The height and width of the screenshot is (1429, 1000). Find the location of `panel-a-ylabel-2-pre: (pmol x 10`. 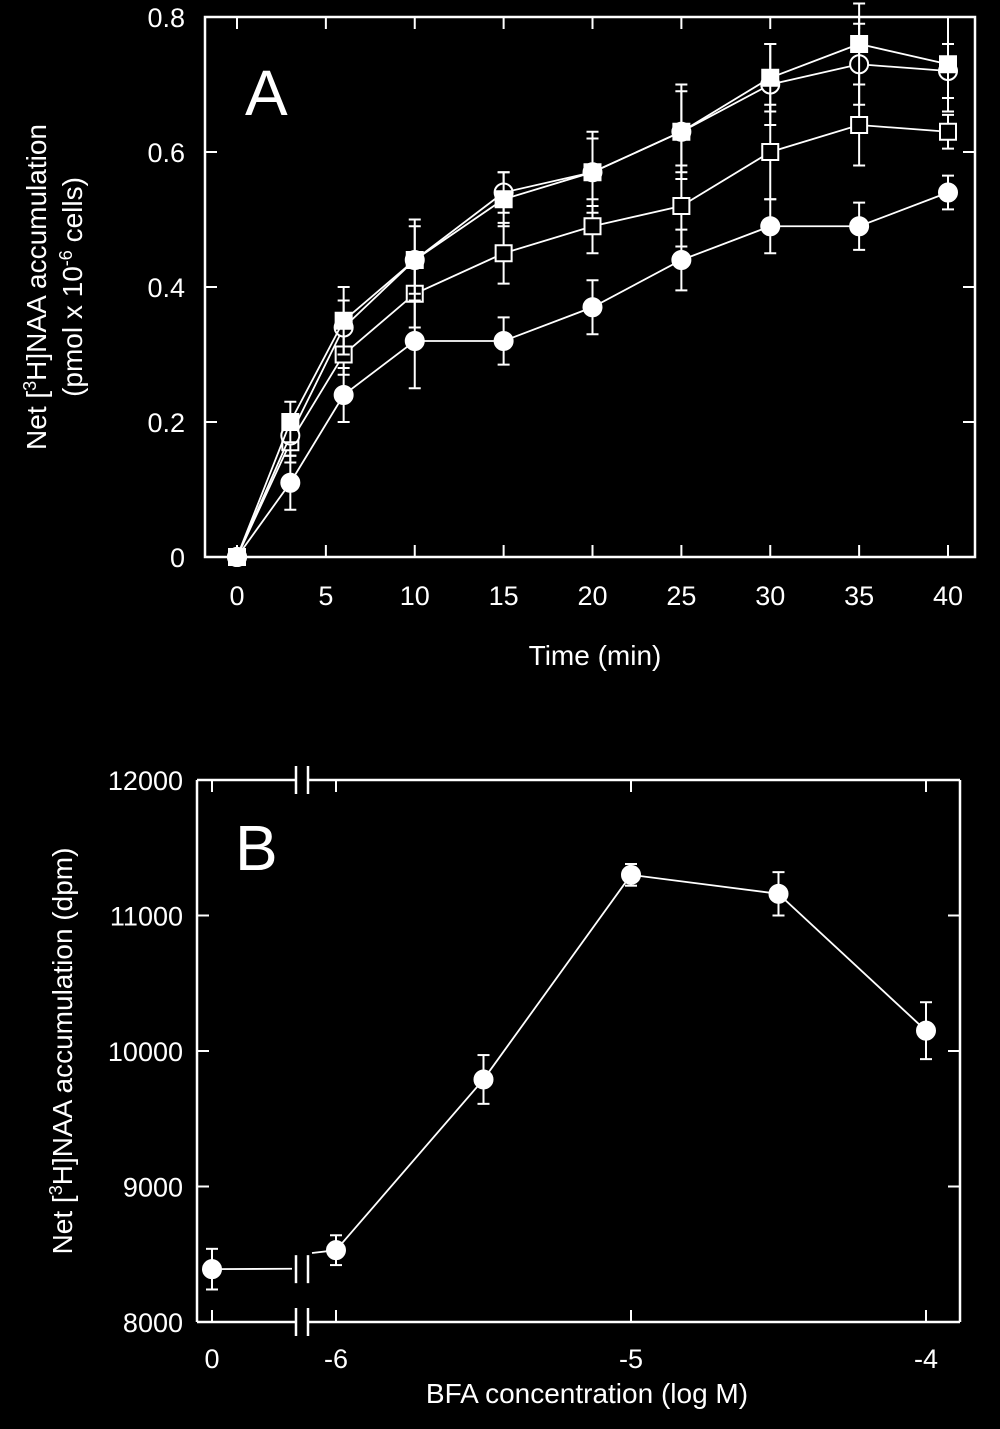

panel-a-ylabel-2-pre: (pmol x 10 is located at coordinates (72, 331).